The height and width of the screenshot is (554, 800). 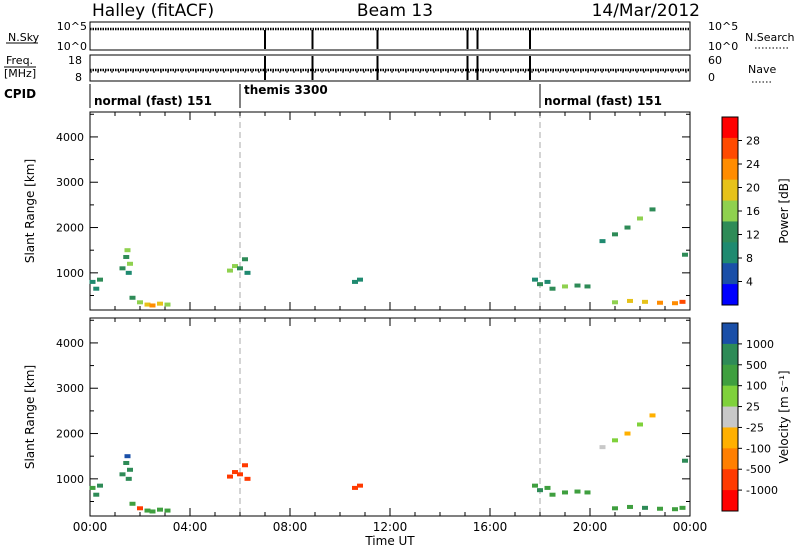 I want to click on cpid-mode-label: themis 3300, so click(x=286, y=90).